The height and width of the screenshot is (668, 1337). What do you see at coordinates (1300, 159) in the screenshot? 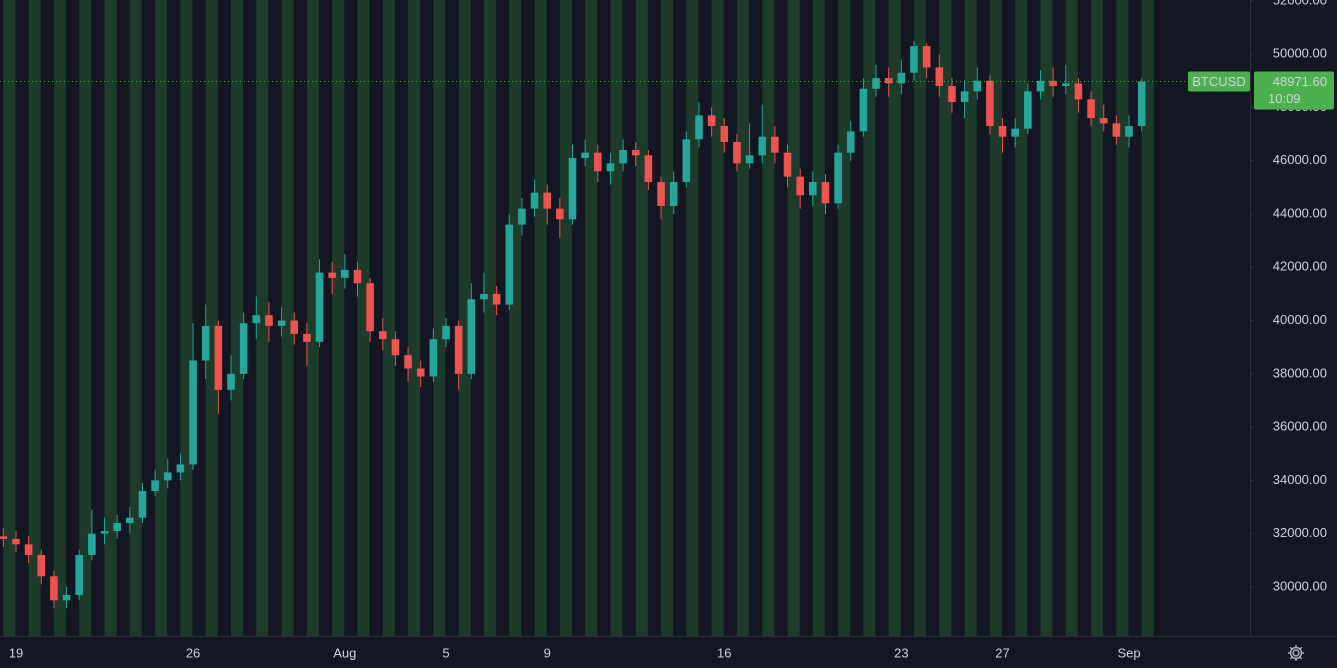
I see `y-tick-label: 46000.00` at bounding box center [1300, 159].